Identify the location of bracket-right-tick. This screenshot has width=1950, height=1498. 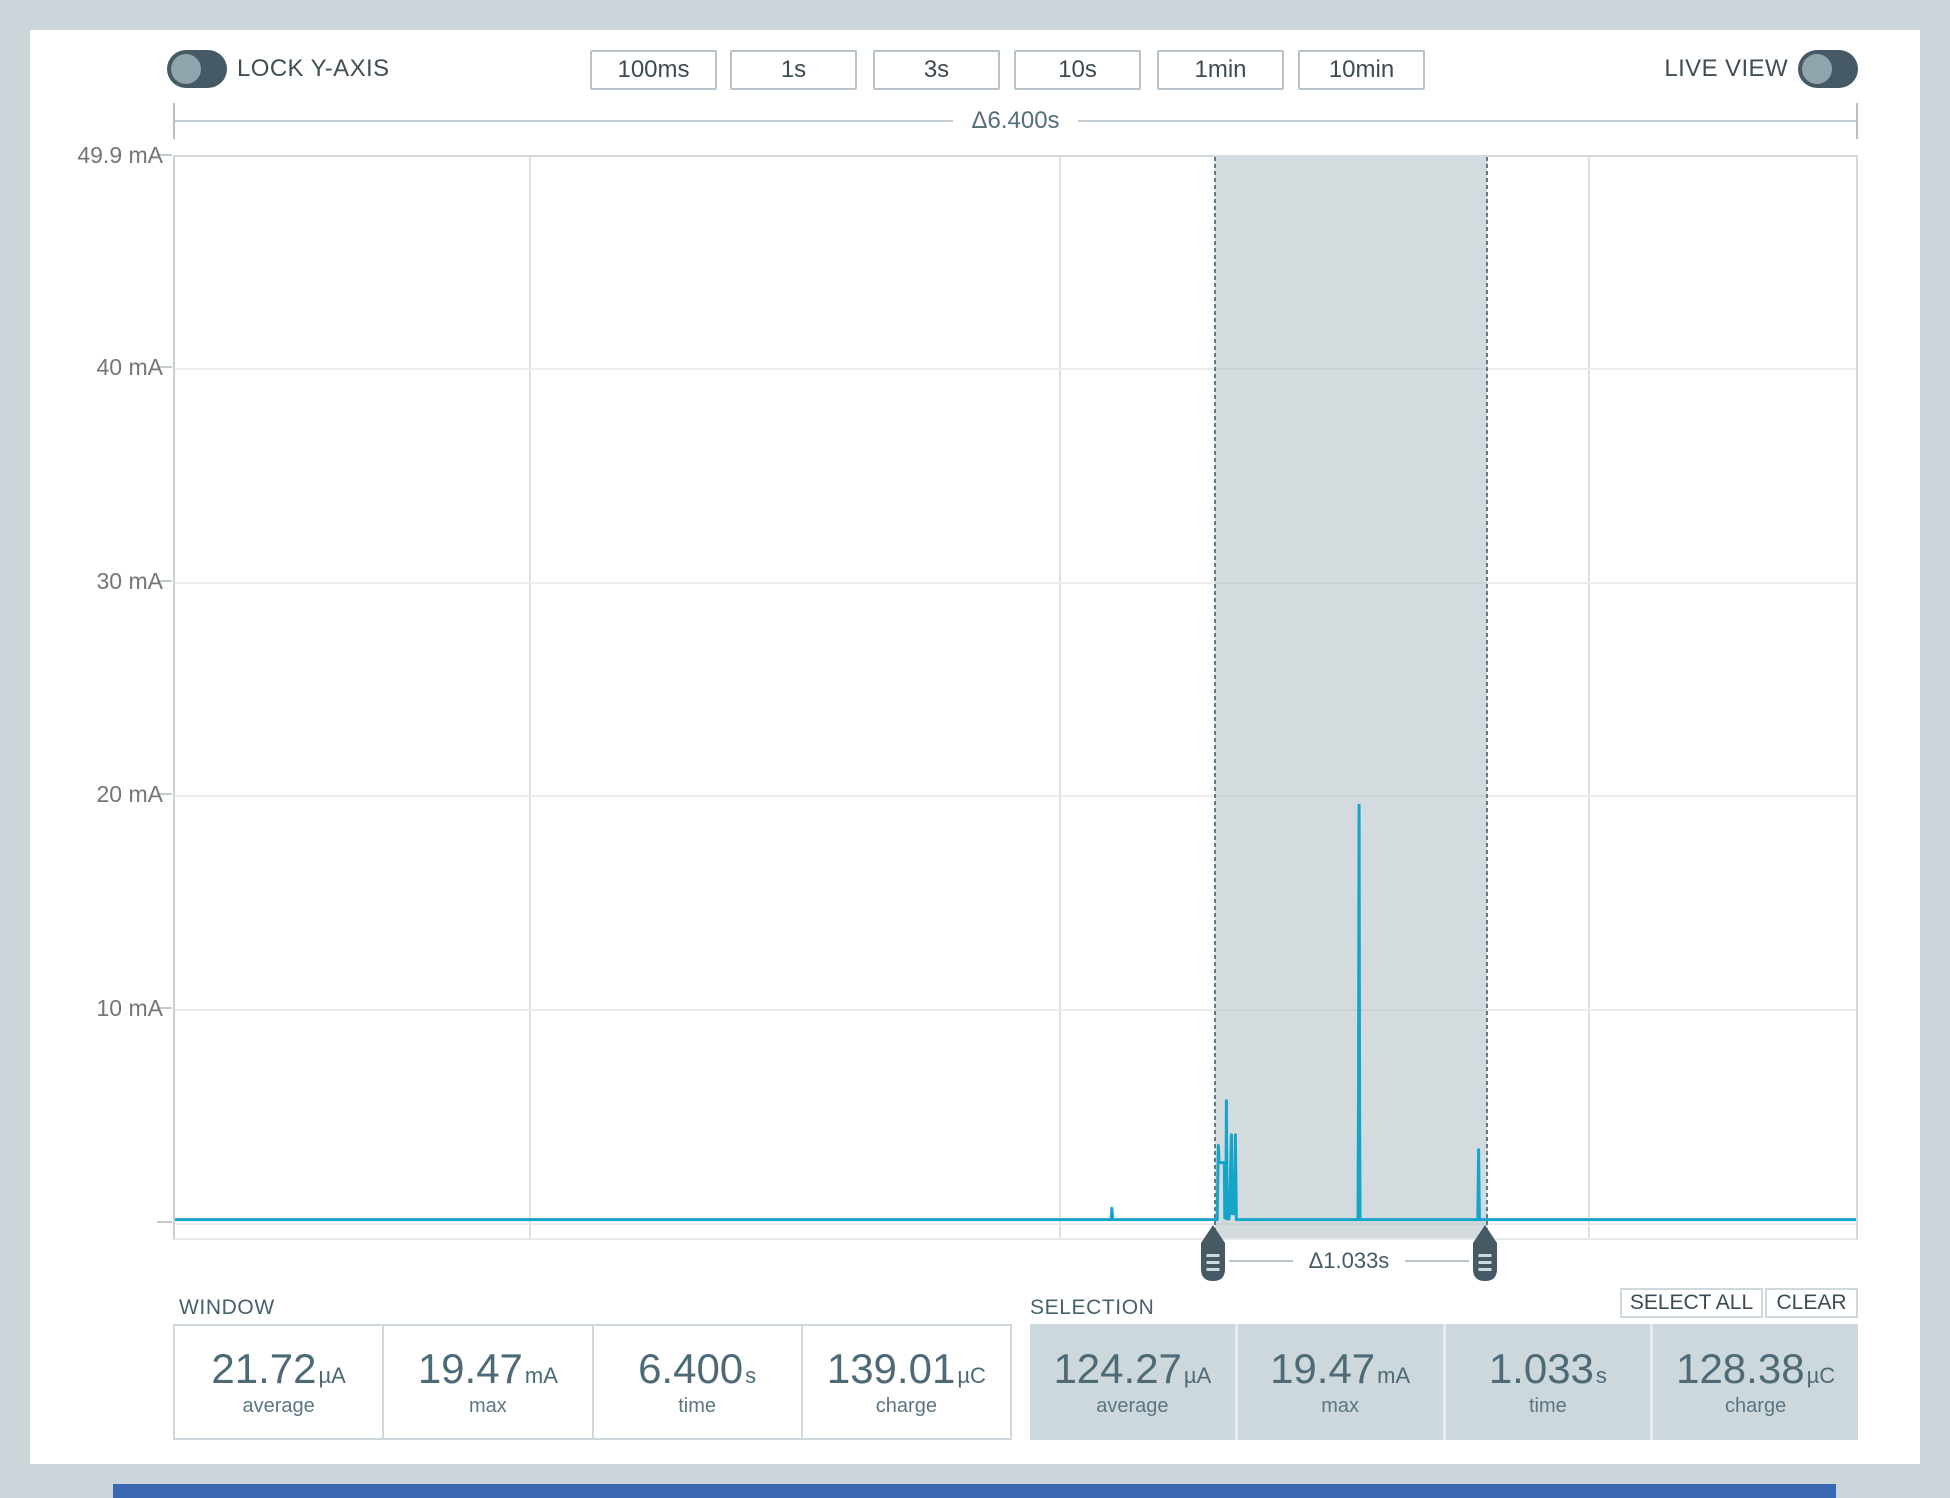
(1857, 121).